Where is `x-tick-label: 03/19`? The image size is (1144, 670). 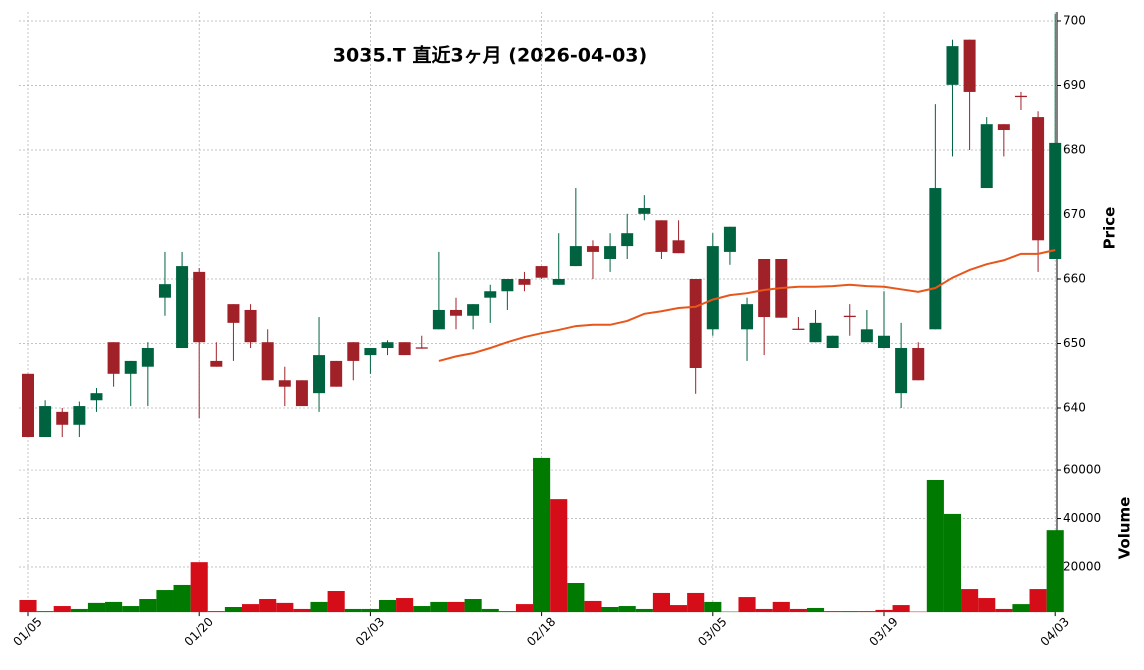
x-tick-label: 03/19 is located at coordinates (883, 632).